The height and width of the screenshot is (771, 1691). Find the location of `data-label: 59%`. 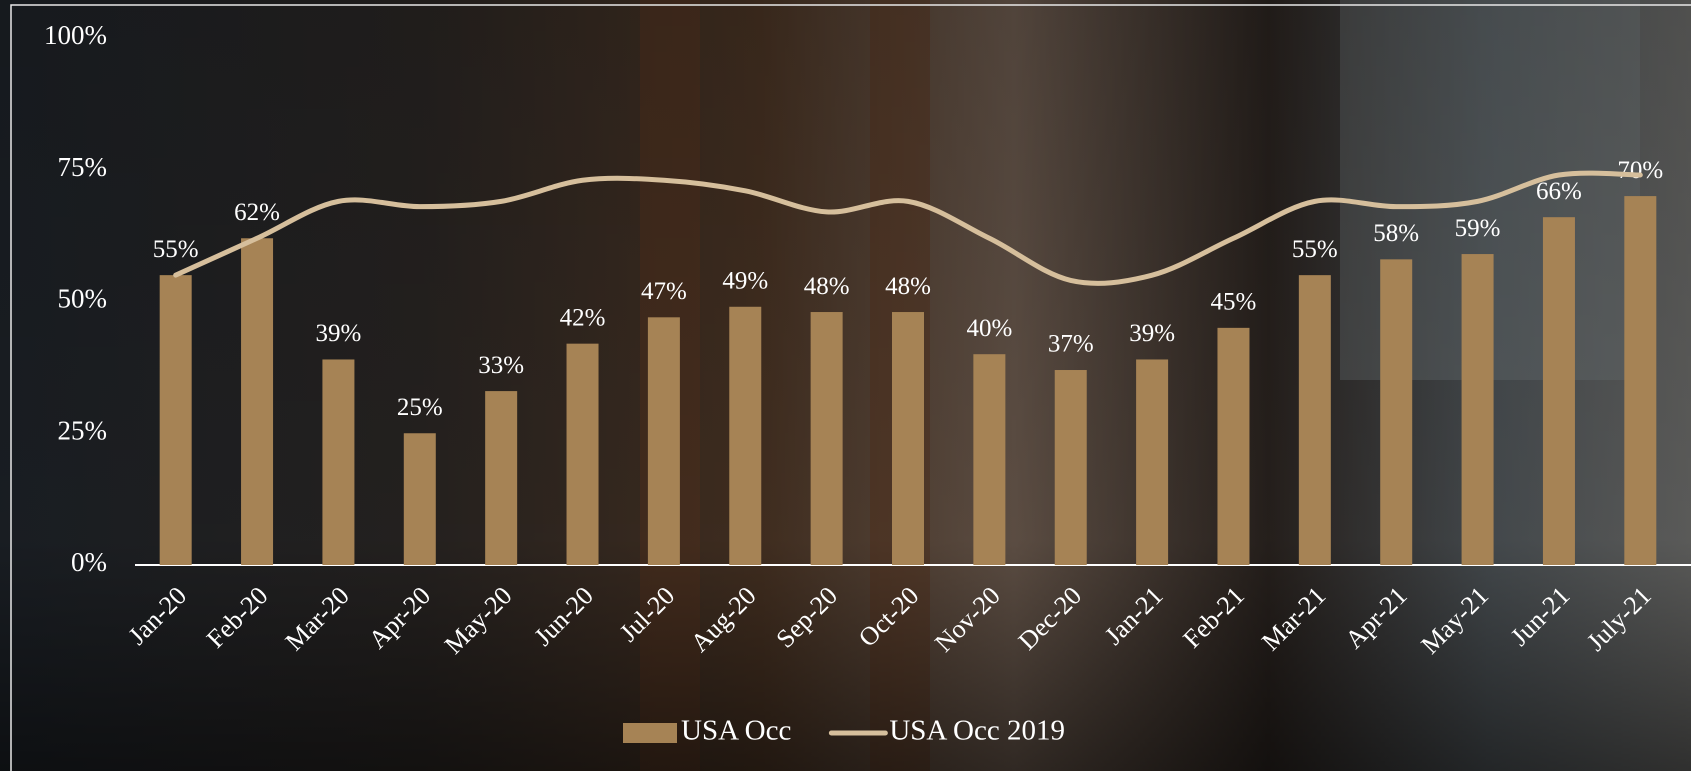

data-label: 59% is located at coordinates (1478, 228).